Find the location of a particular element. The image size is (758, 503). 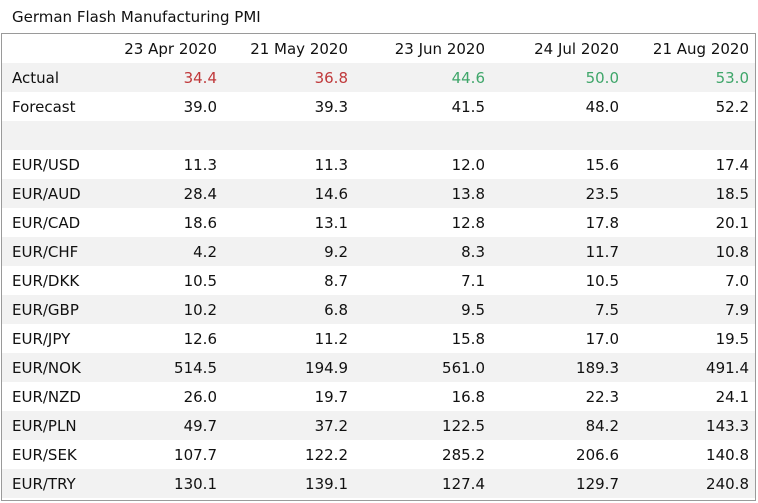

pair-row: EUR/NOK 514.5 194.9 561.0 189.3 491.4 is located at coordinates (378, 367).